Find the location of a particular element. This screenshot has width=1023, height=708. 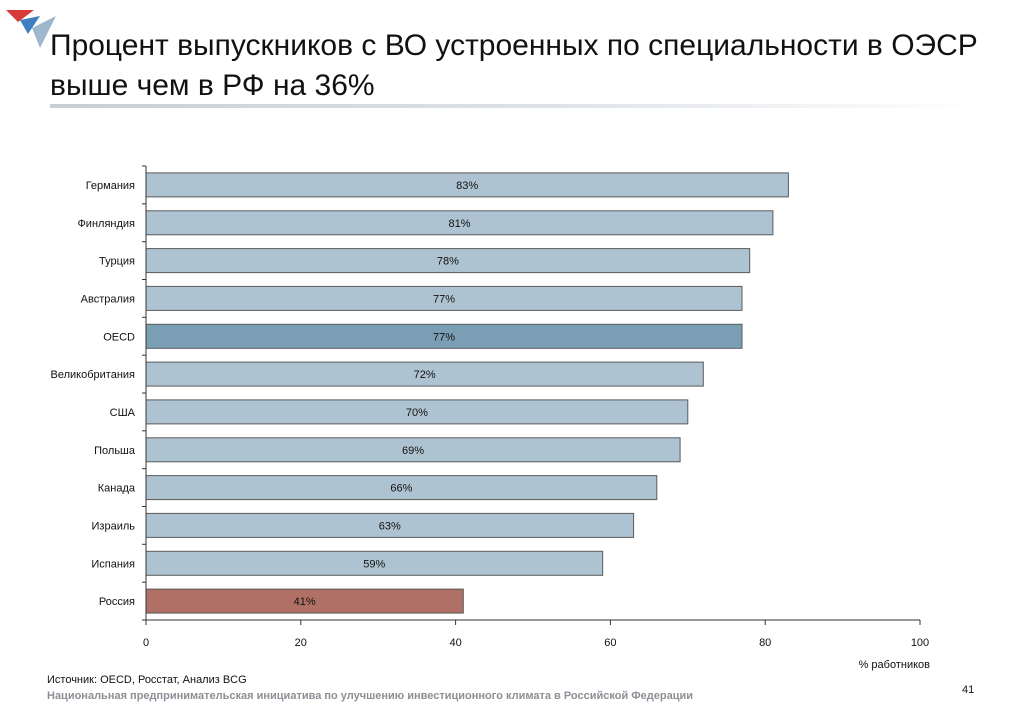

data-label-4: 77% is located at coordinates (444, 337).